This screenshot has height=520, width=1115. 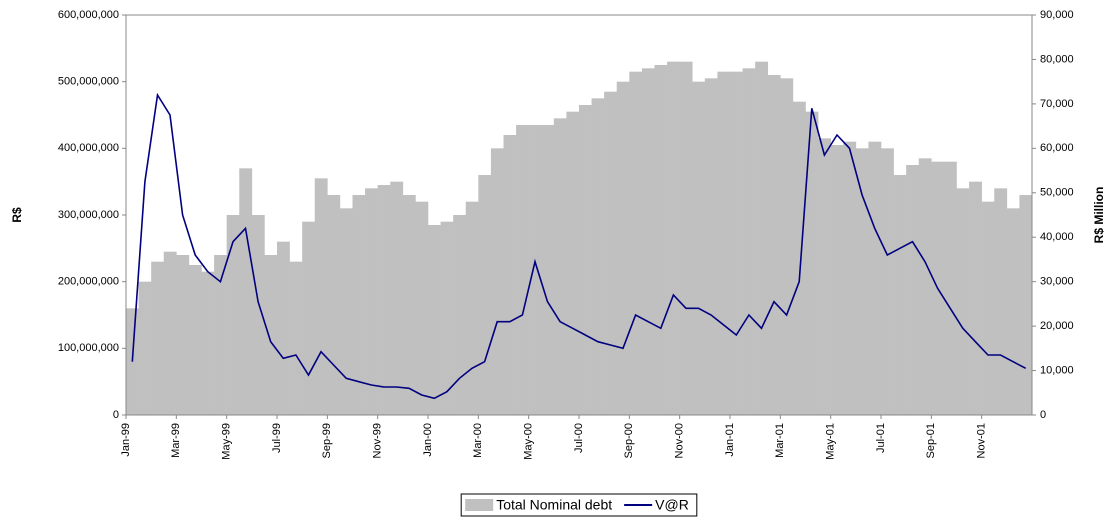 I want to click on x-tick-label: Sep-99, so click(x=327, y=440).